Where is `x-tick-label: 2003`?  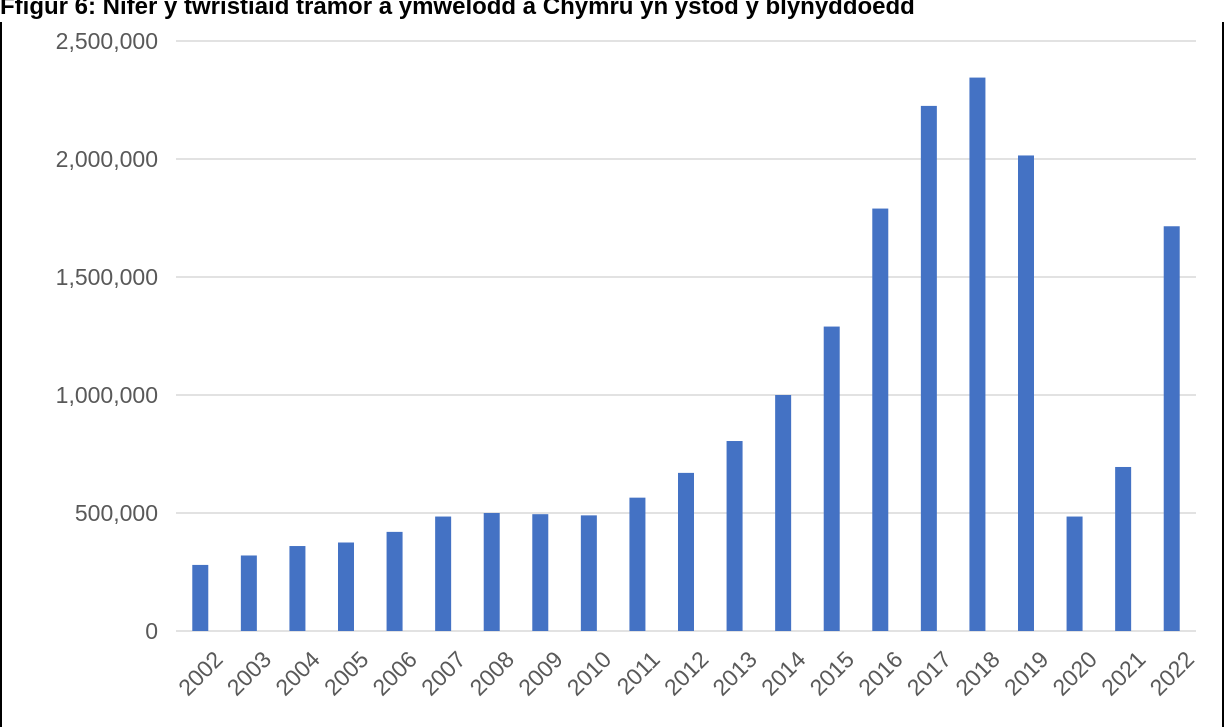 x-tick-label: 2003 is located at coordinates (249, 673).